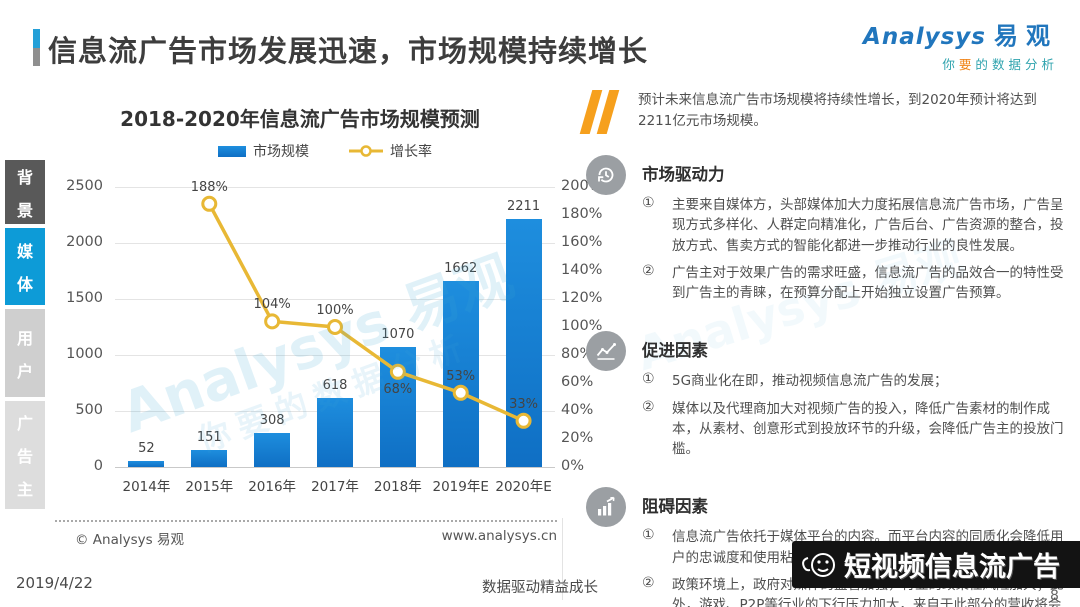 This screenshot has height=607, width=1080. Describe the element at coordinates (952, 567) in the screenshot. I see `overlay-watermark-text: 短视频信息流广告` at that location.